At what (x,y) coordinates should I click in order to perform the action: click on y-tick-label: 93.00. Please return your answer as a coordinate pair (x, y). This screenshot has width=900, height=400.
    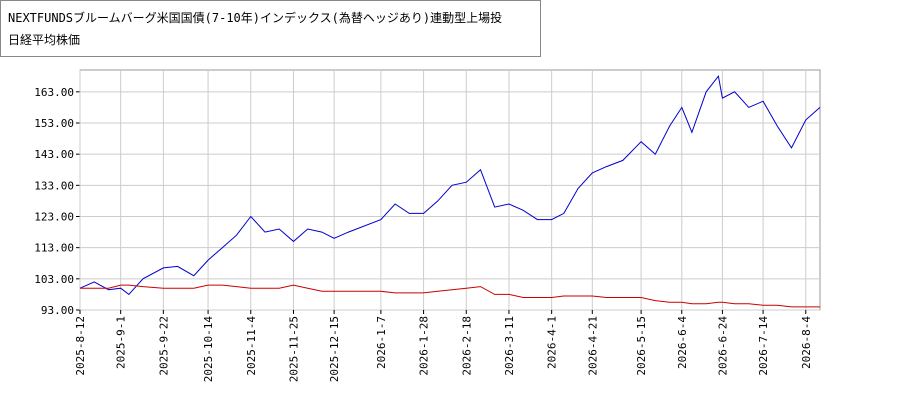
    Looking at the image, I should click on (57, 310).